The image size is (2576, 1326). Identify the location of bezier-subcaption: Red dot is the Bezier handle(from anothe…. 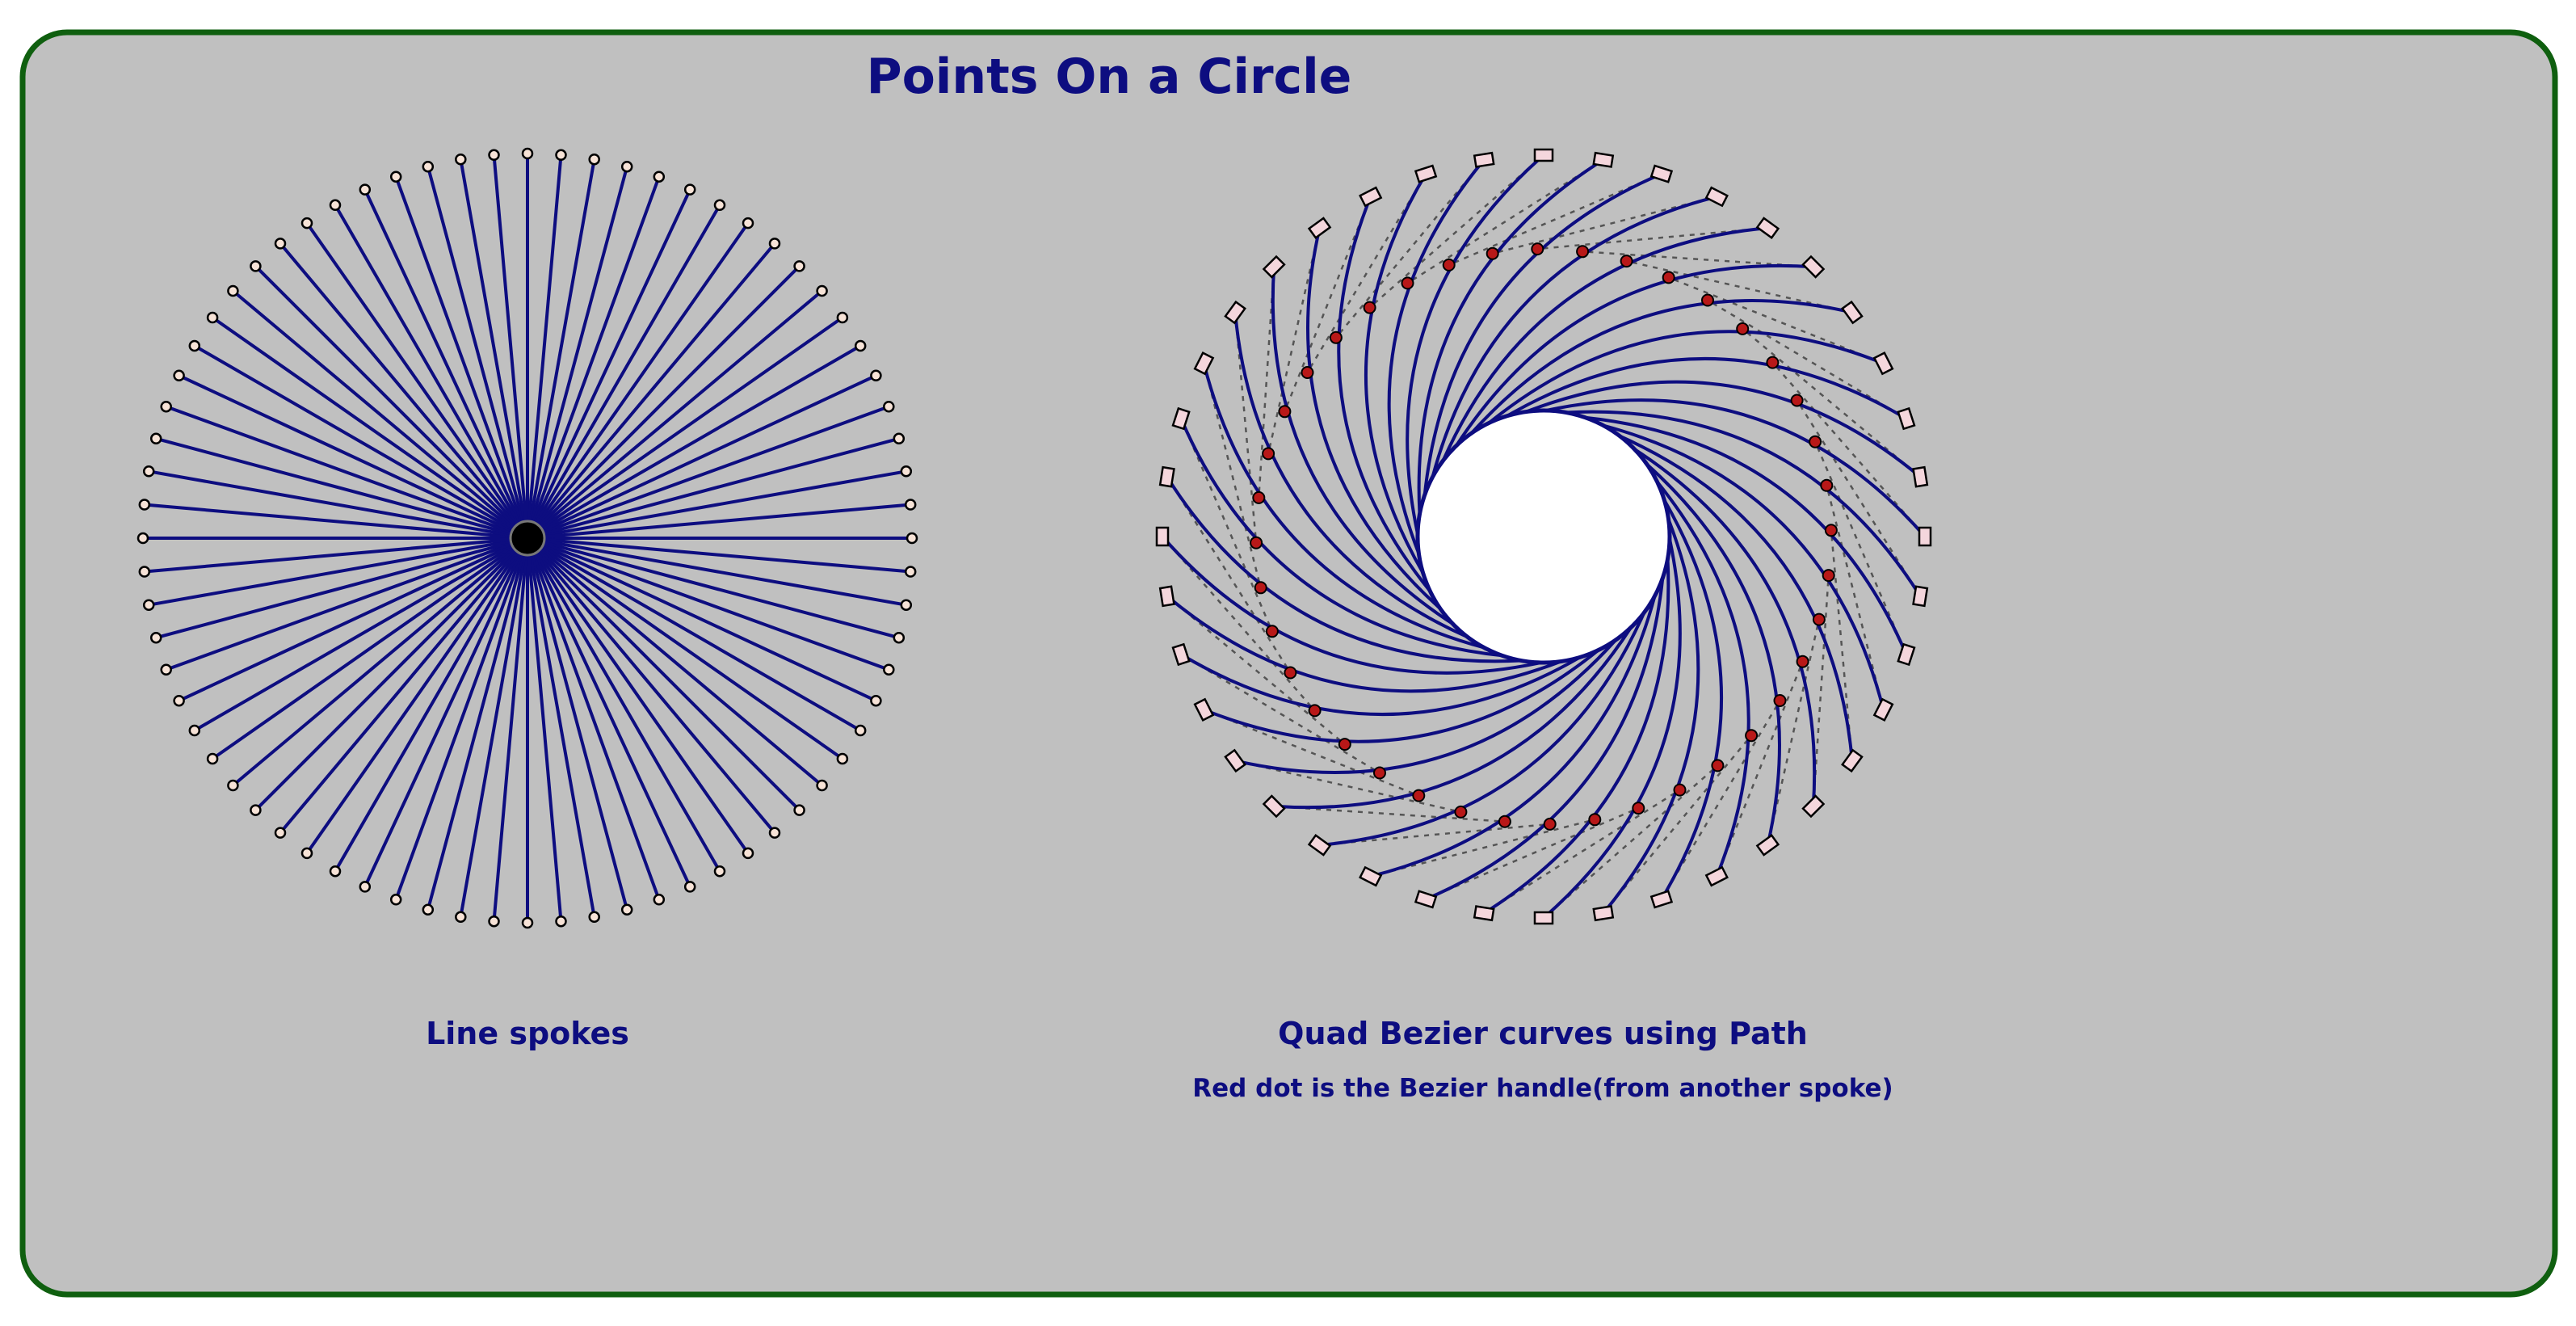
(1542, 1088).